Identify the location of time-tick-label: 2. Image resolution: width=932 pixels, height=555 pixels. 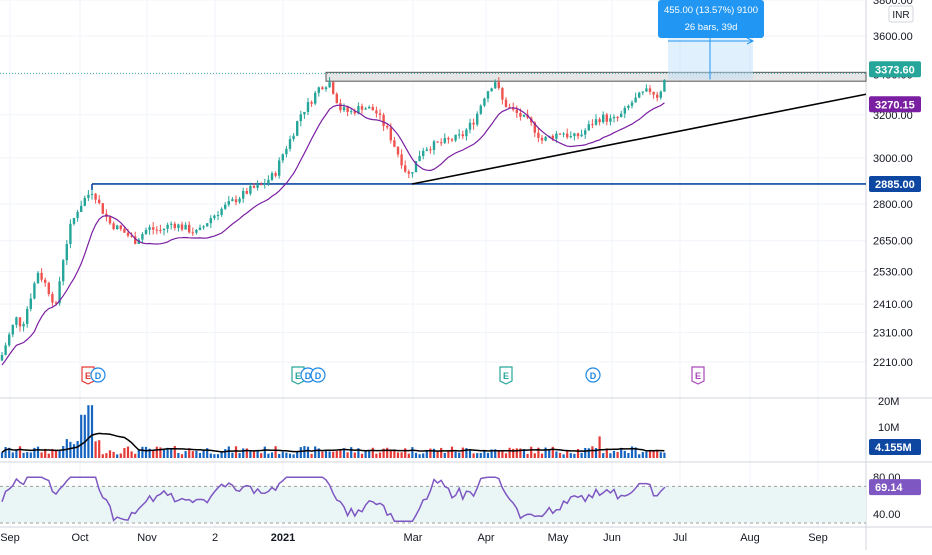
(215, 538).